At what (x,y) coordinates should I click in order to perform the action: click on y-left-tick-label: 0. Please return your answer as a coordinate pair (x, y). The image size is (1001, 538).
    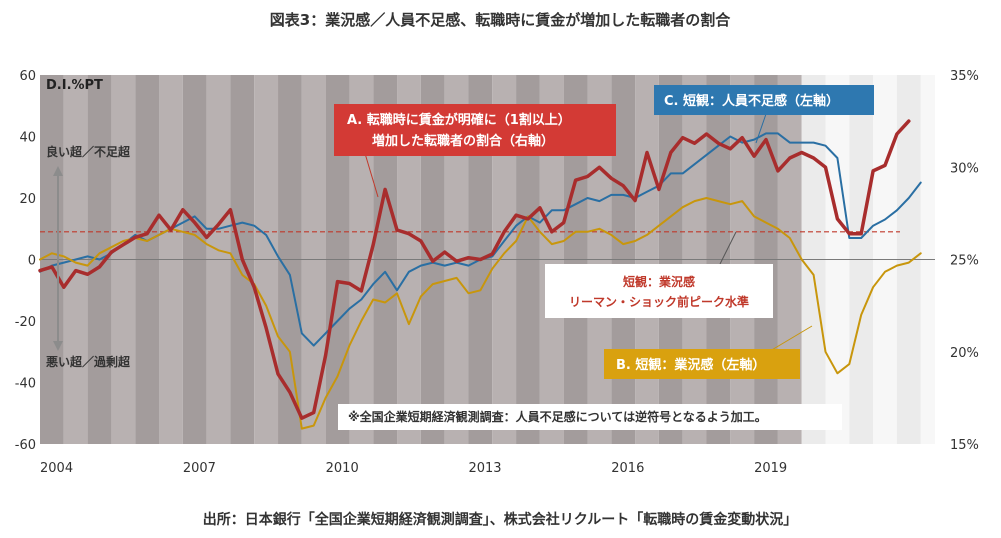
    Looking at the image, I should click on (32, 261).